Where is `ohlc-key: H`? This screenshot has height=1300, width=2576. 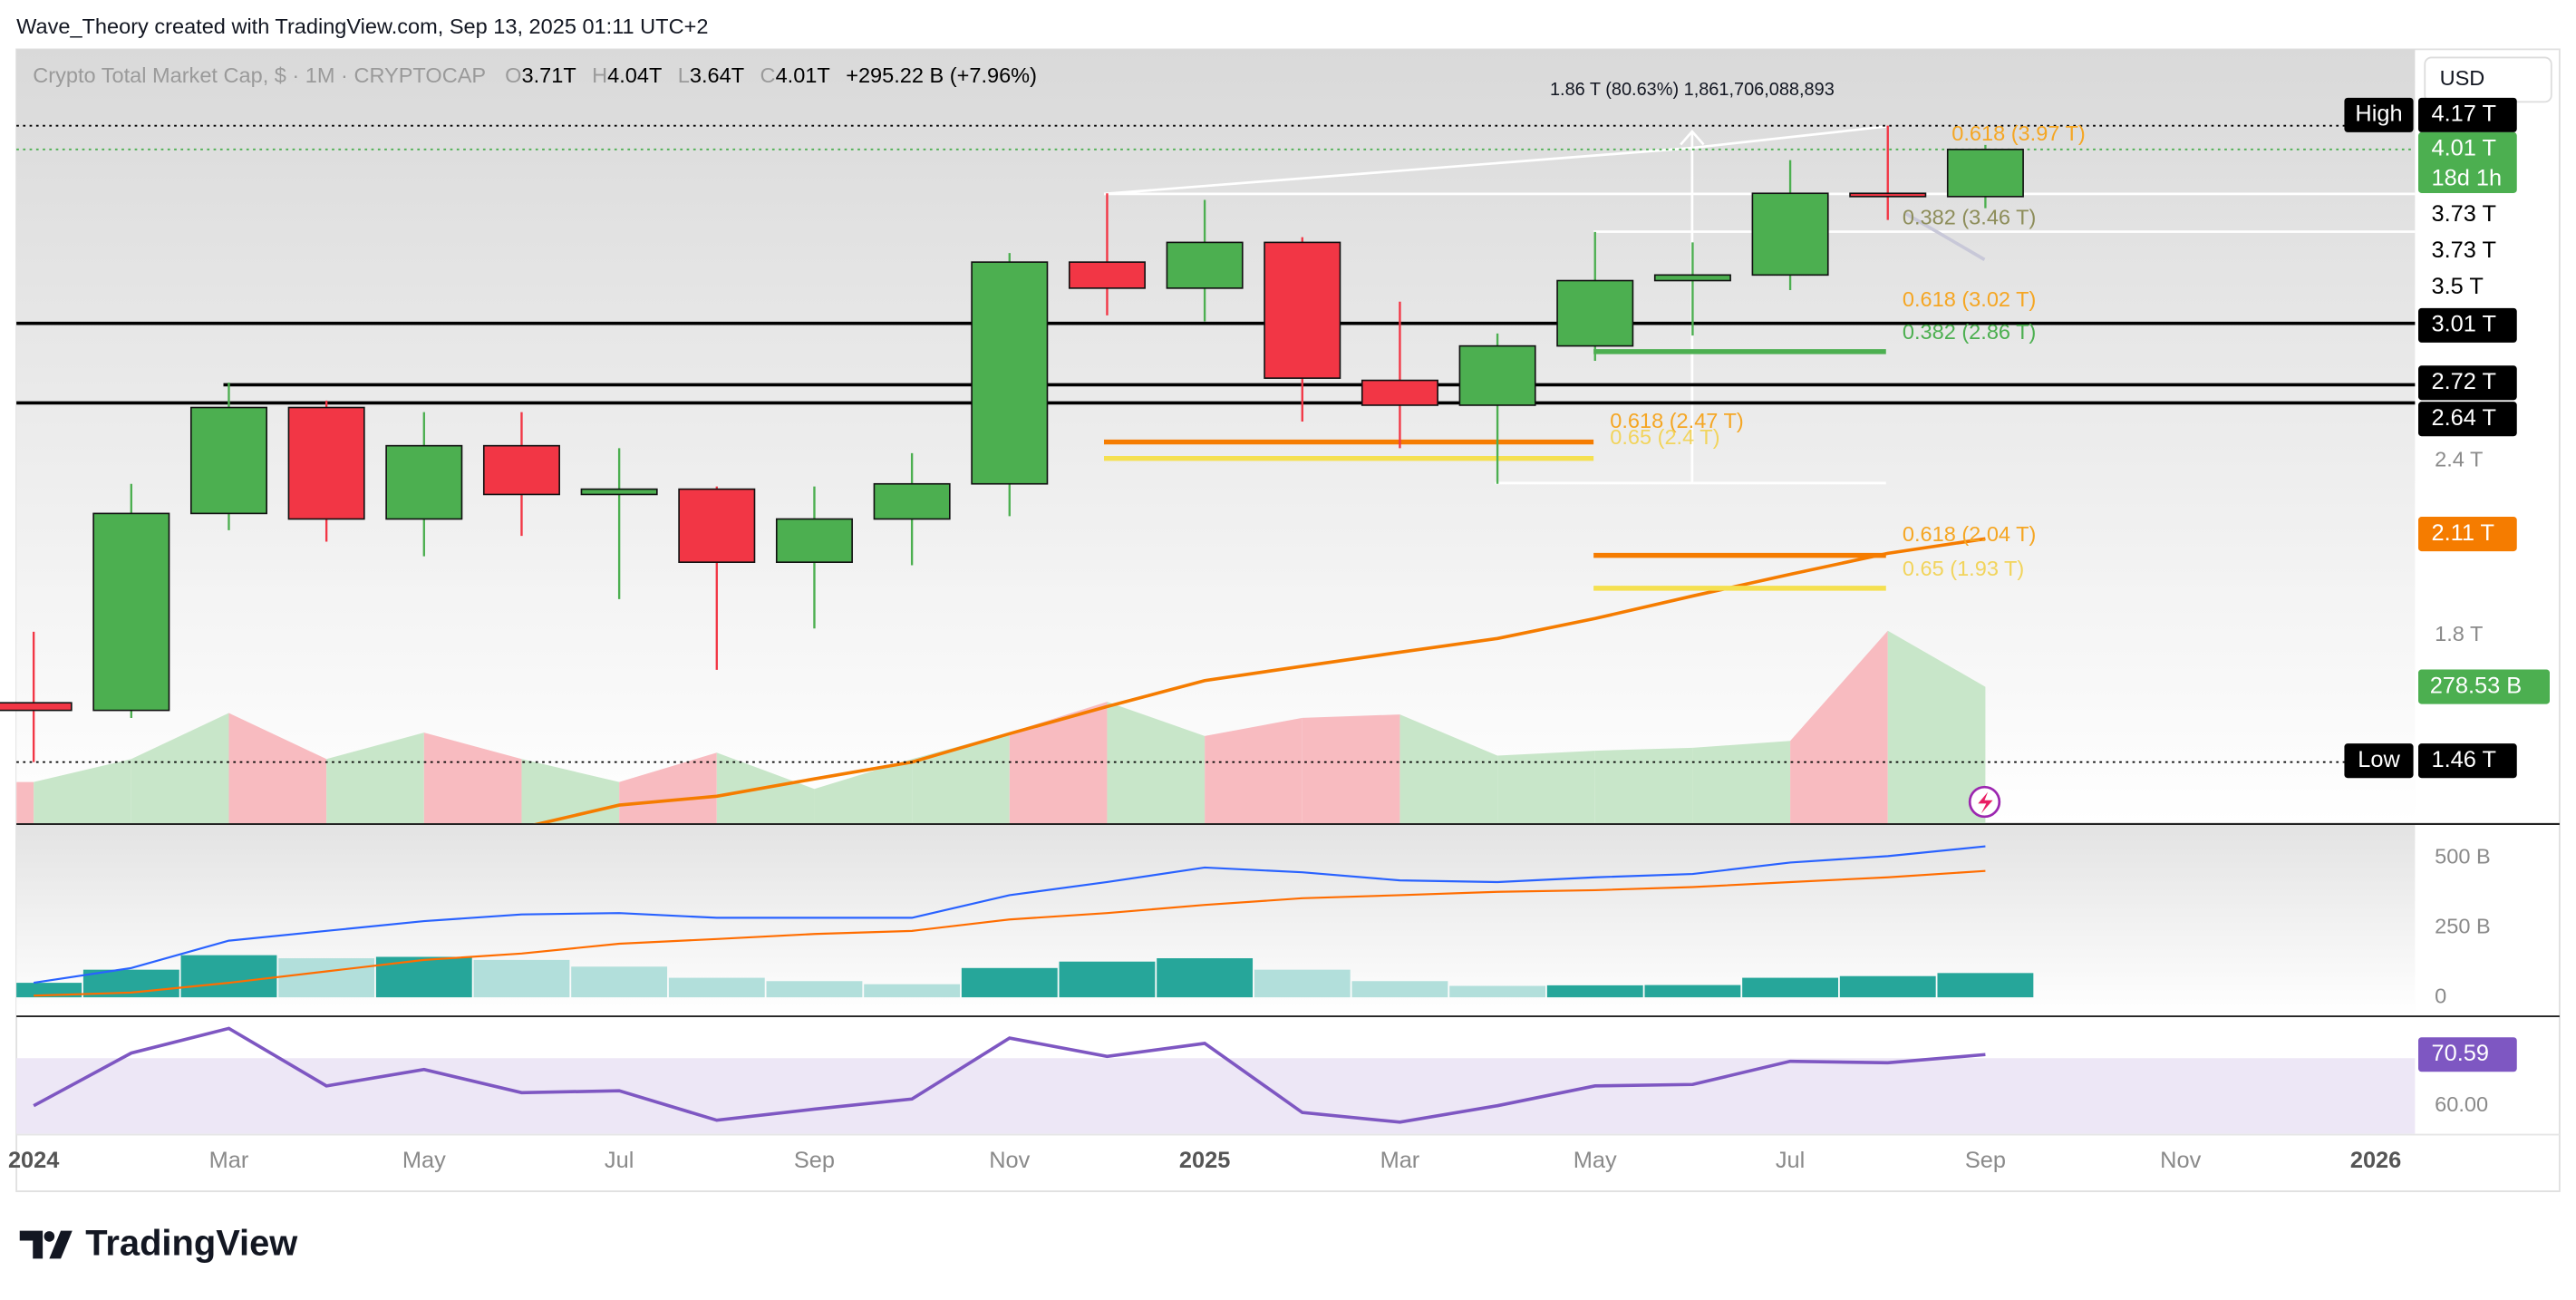 ohlc-key: H is located at coordinates (599, 75).